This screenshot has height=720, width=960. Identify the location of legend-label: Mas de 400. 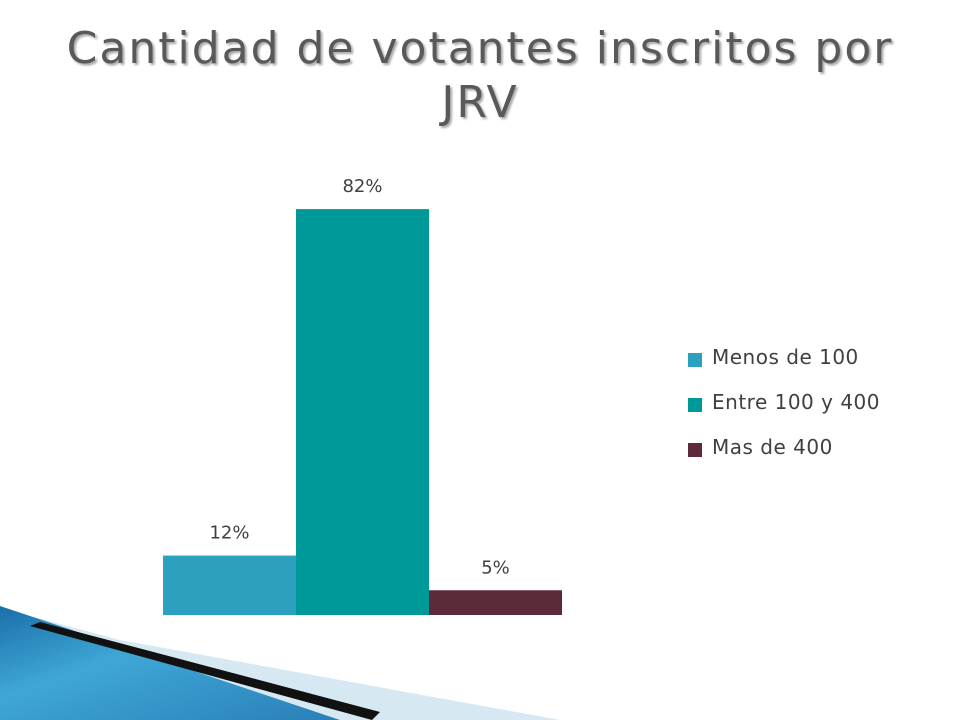
(772, 446).